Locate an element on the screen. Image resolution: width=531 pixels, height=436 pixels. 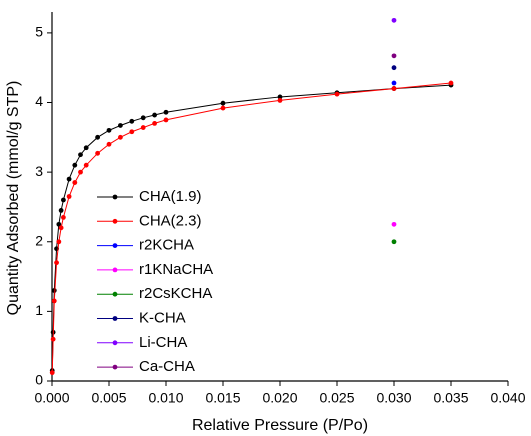
legend-label: K-CHA is located at coordinates (162, 317).